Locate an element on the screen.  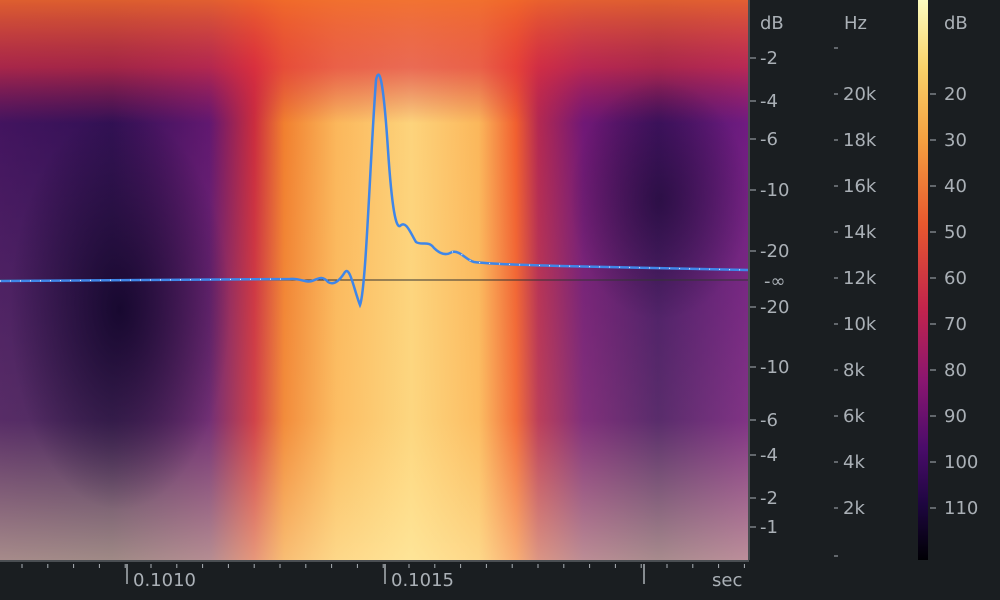
colorbar-label: 80 is located at coordinates (955, 370).